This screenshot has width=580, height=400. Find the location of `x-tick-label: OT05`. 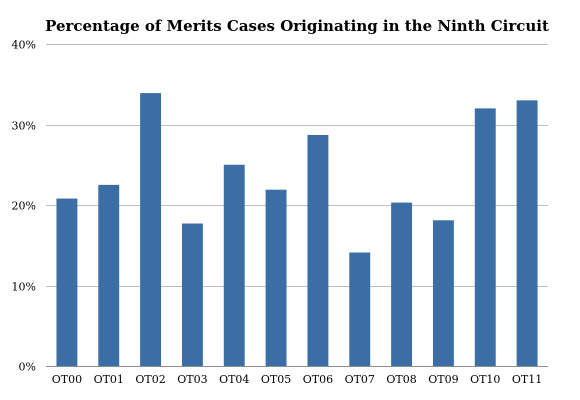

x-tick-label: OT05 is located at coordinates (276, 379).